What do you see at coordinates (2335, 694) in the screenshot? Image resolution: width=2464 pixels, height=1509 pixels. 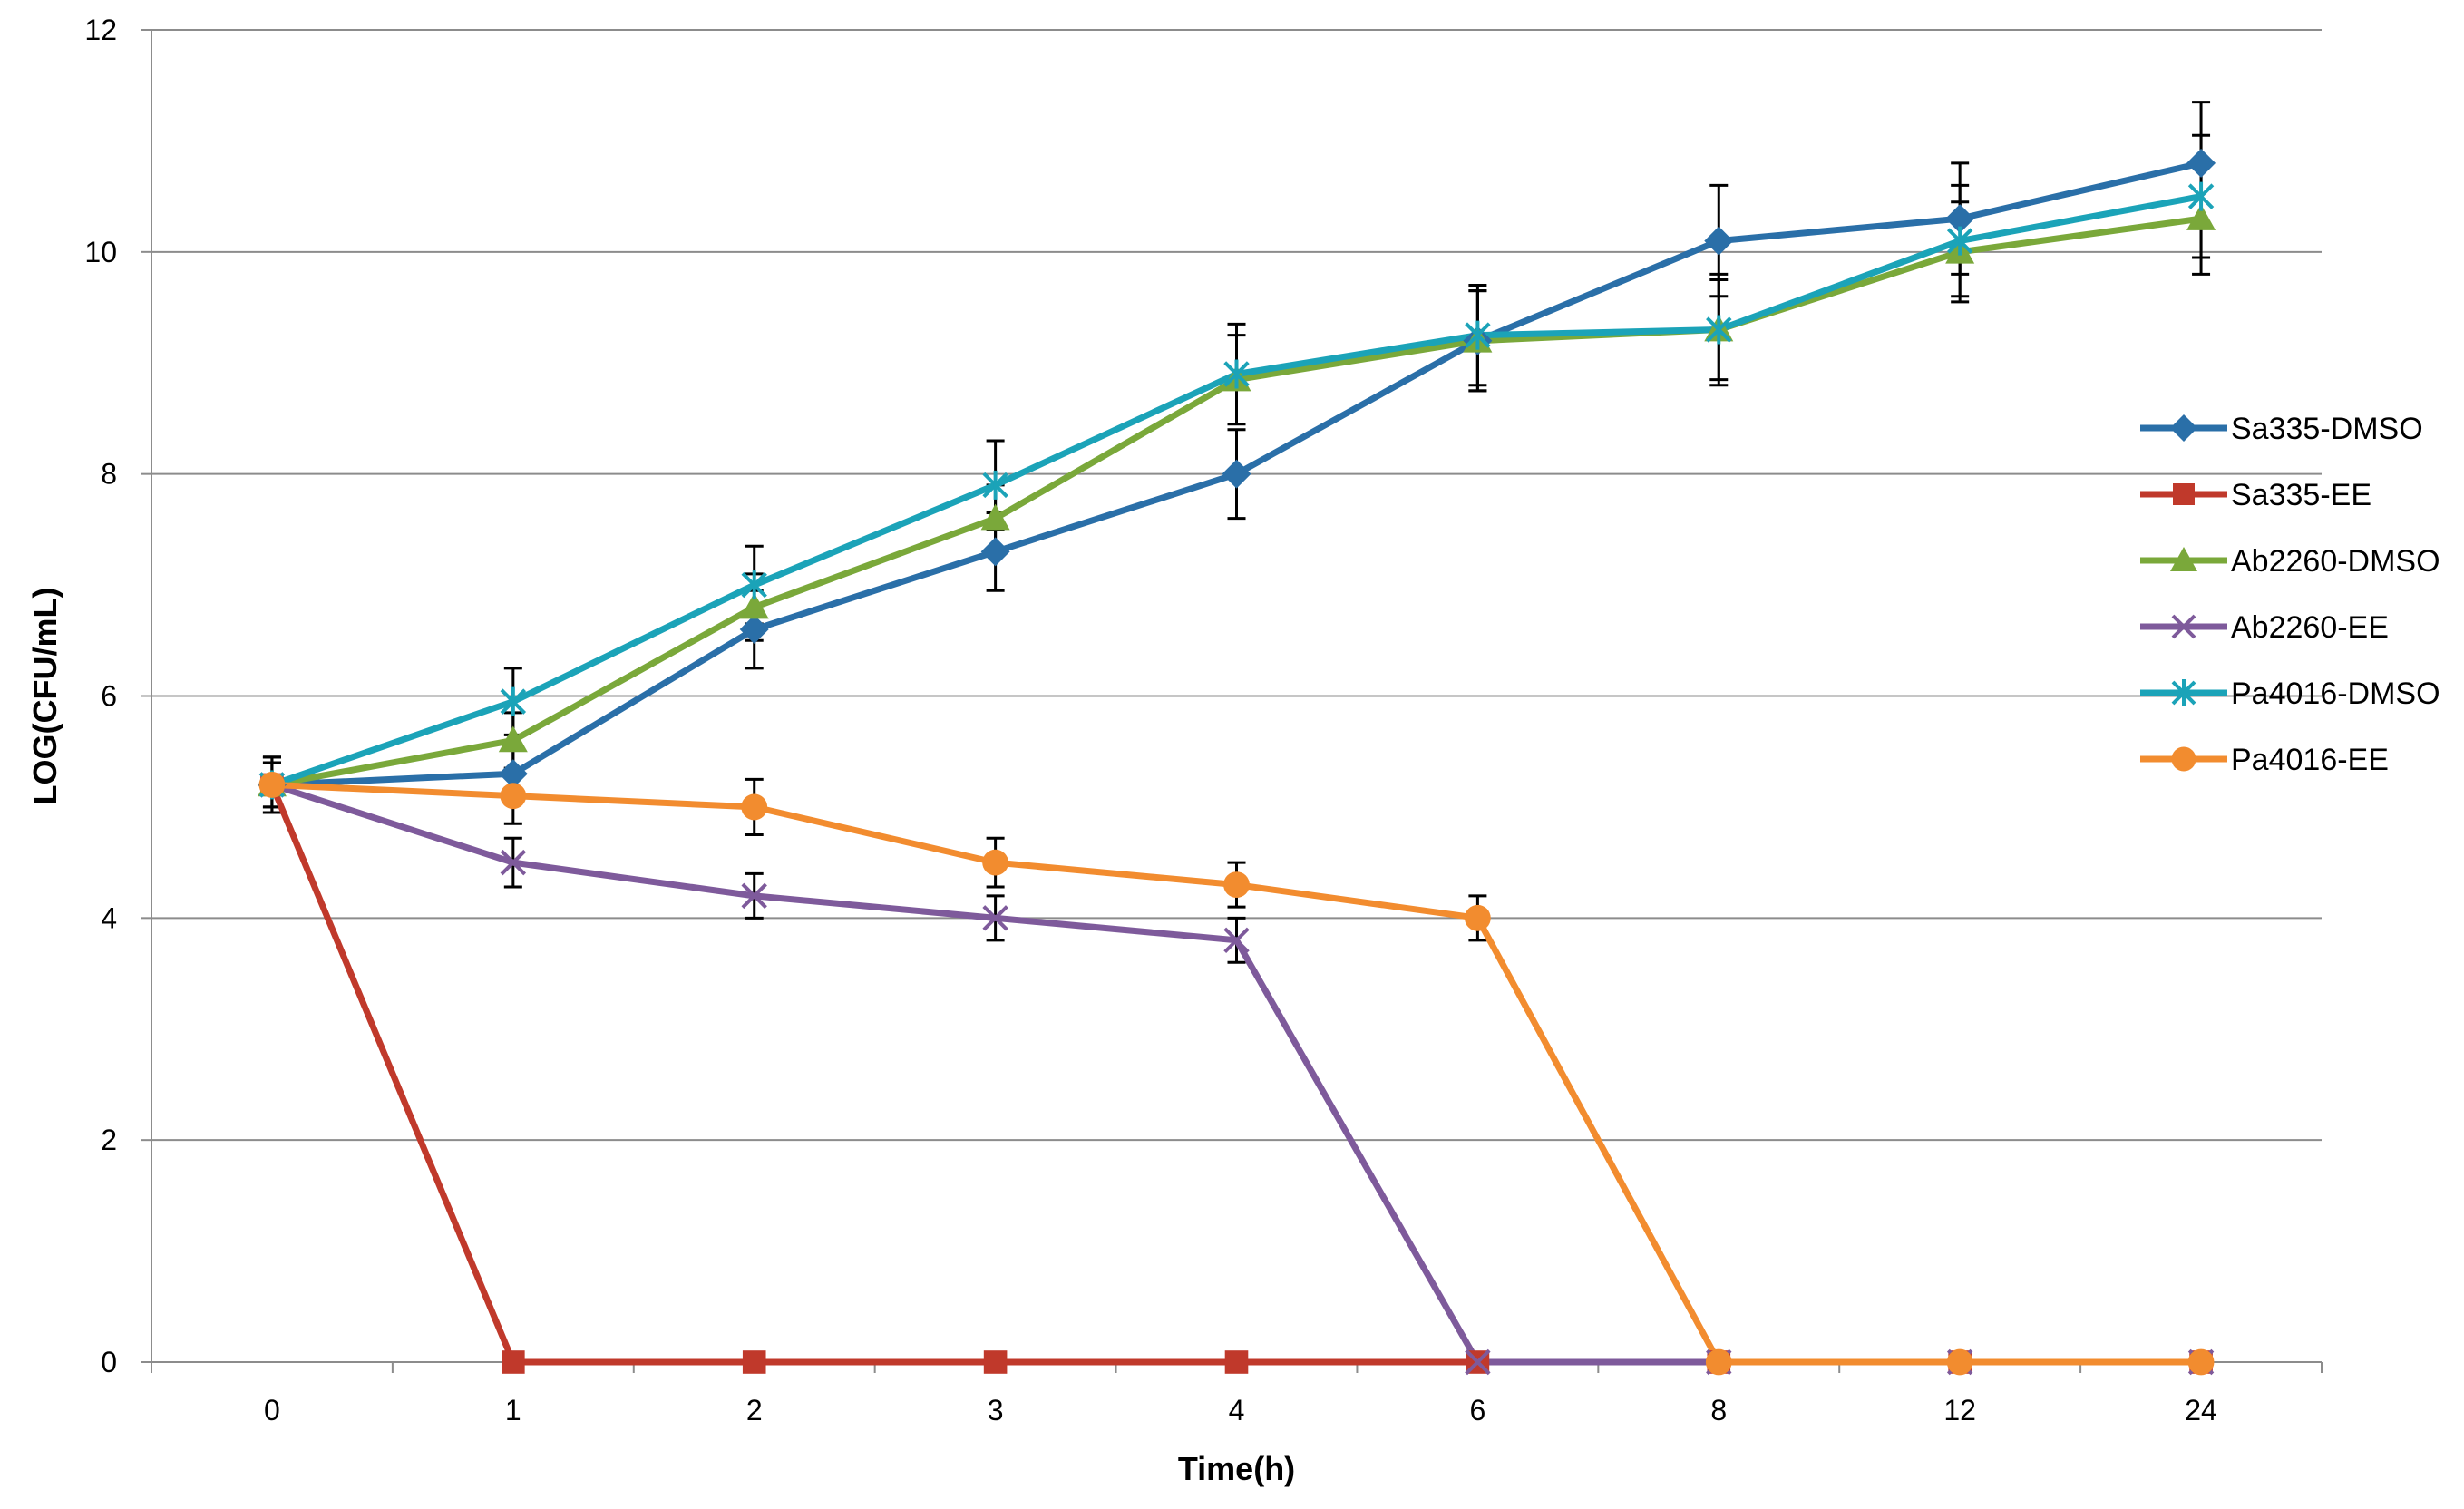 I see `legend-label: Pa4016-DMSO` at bounding box center [2335, 694].